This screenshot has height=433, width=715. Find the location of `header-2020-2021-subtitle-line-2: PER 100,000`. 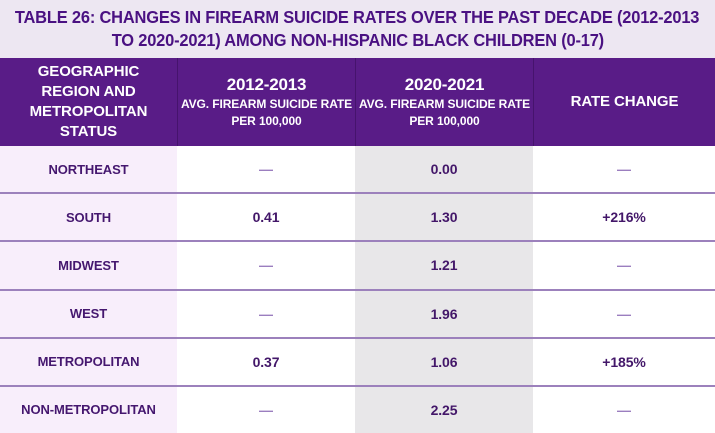

header-2020-2021-subtitle-line-2: PER 100,000 is located at coordinates (444, 121).